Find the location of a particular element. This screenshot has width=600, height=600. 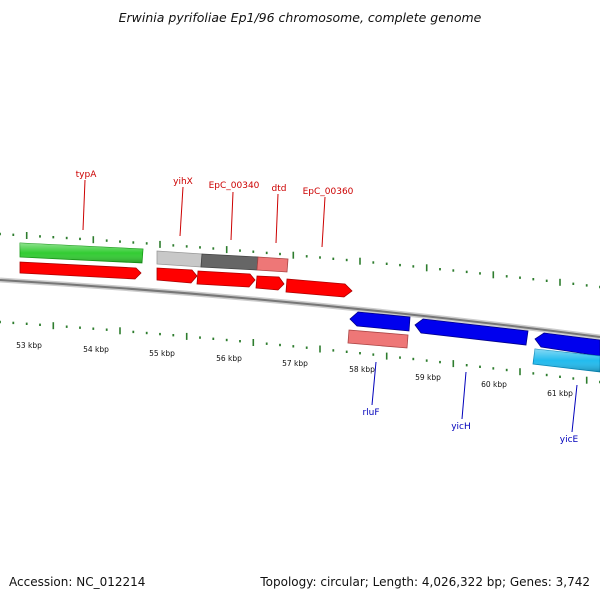

svg-text: yicE is located at coordinates (569, 440).